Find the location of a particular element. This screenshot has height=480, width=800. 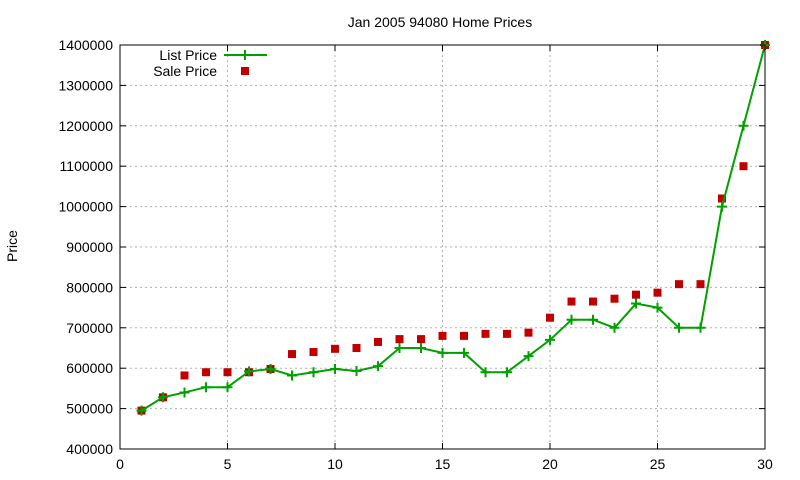

y-tick-label: 1000000 is located at coordinates (85, 207).